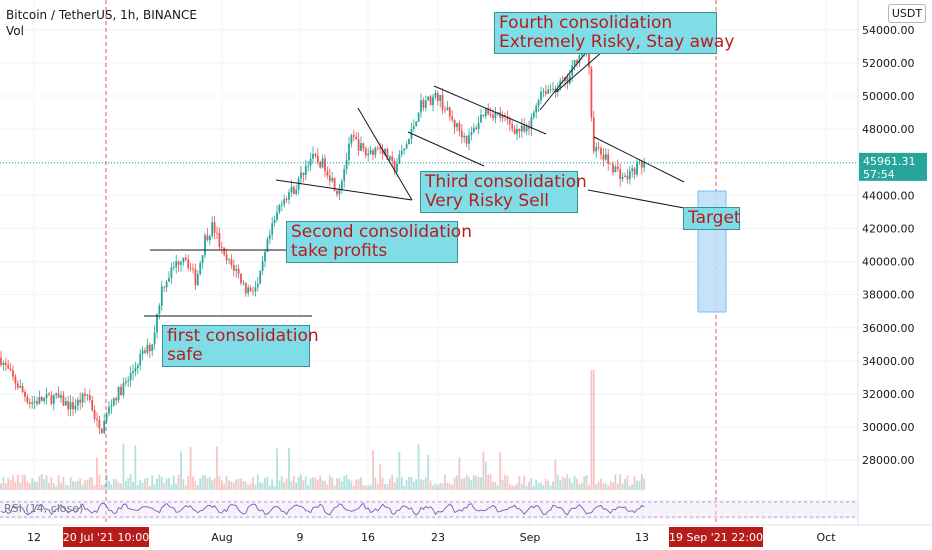  Describe the element at coordinates (907, 13) in the screenshot. I see `currency-badge: USDT` at that location.